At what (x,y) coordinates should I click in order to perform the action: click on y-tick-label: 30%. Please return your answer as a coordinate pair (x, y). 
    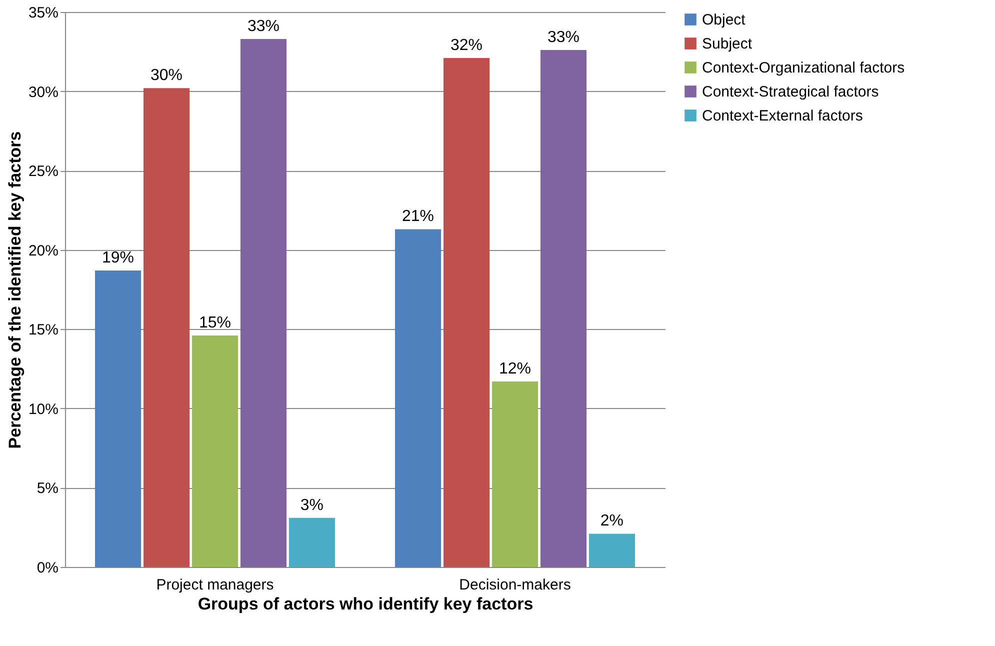
    Looking at the image, I should click on (43, 92).